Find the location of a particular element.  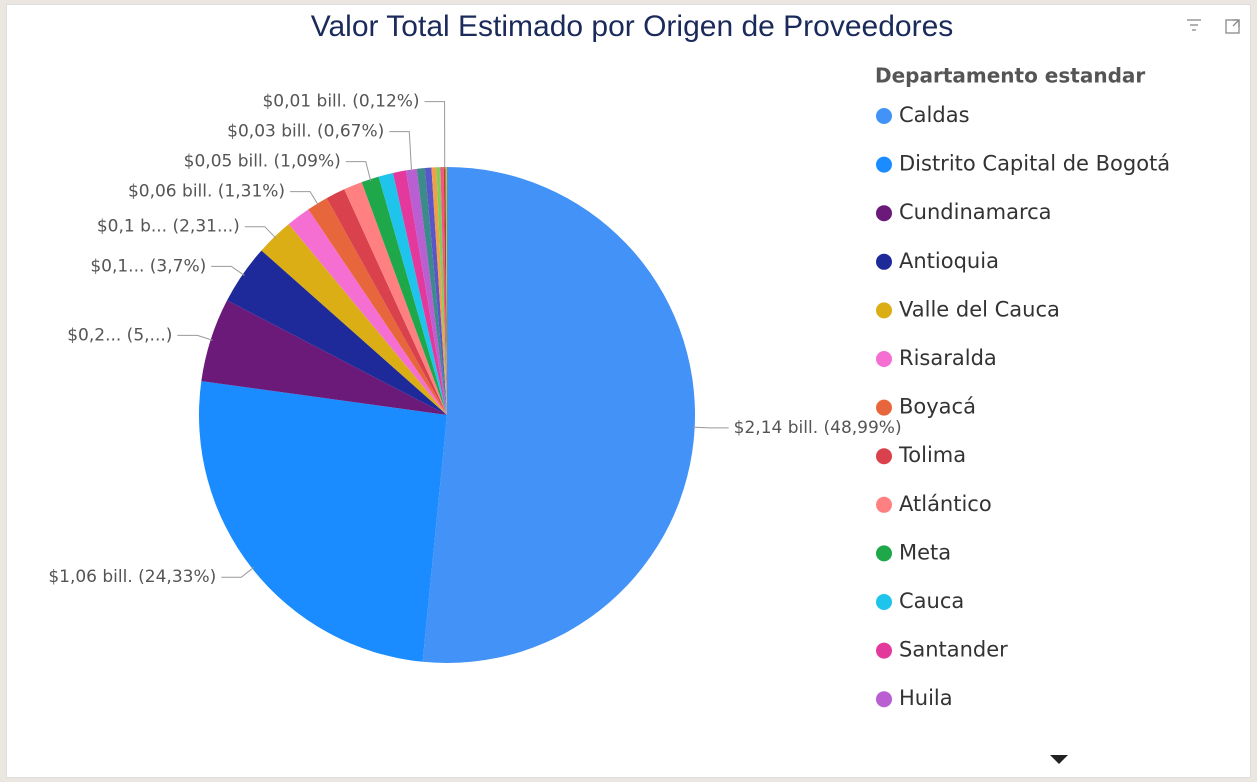

data-label: $1,06 bill. (24,33%) is located at coordinates (132, 577).